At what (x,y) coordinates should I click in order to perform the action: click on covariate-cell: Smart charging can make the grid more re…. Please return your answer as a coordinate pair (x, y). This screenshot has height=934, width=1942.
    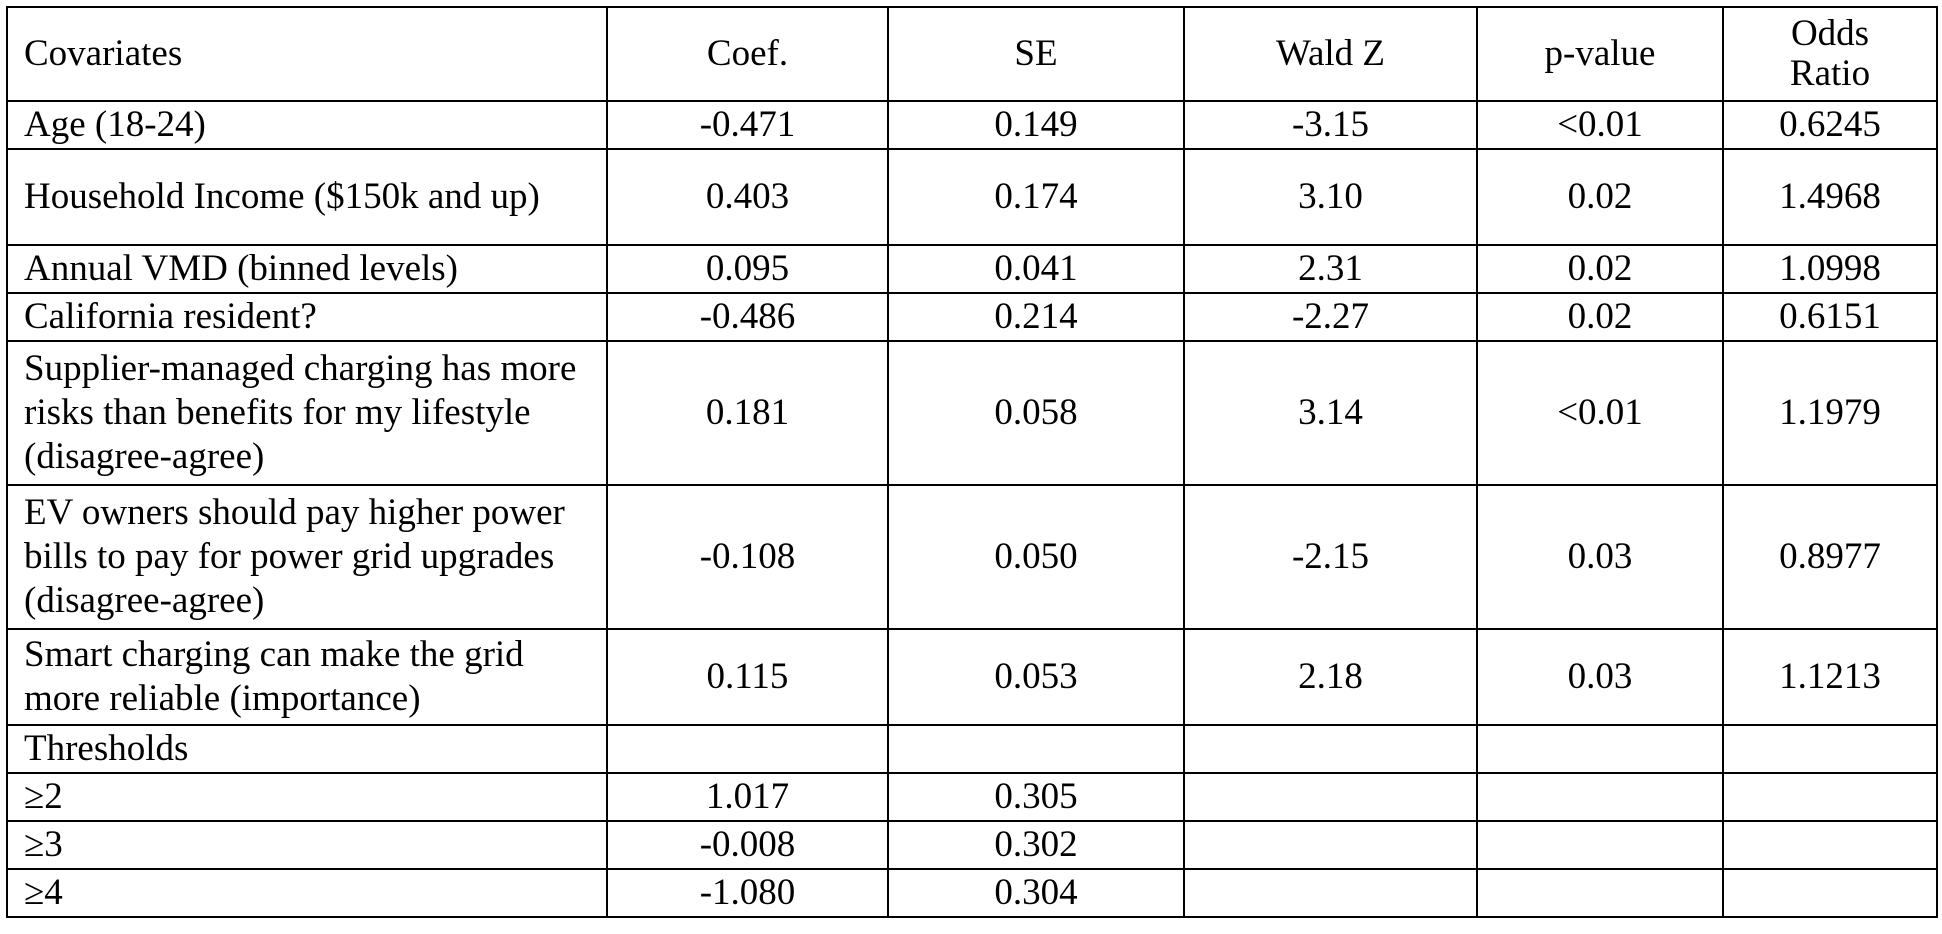
    Looking at the image, I should click on (307, 677).